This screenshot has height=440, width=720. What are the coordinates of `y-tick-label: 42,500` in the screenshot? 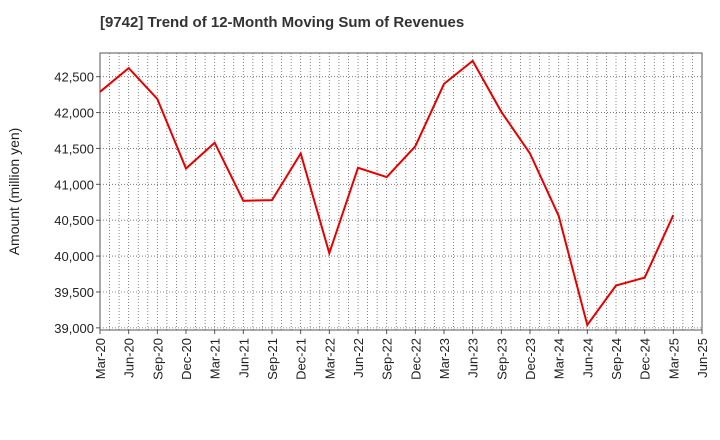 It's located at (74, 77).